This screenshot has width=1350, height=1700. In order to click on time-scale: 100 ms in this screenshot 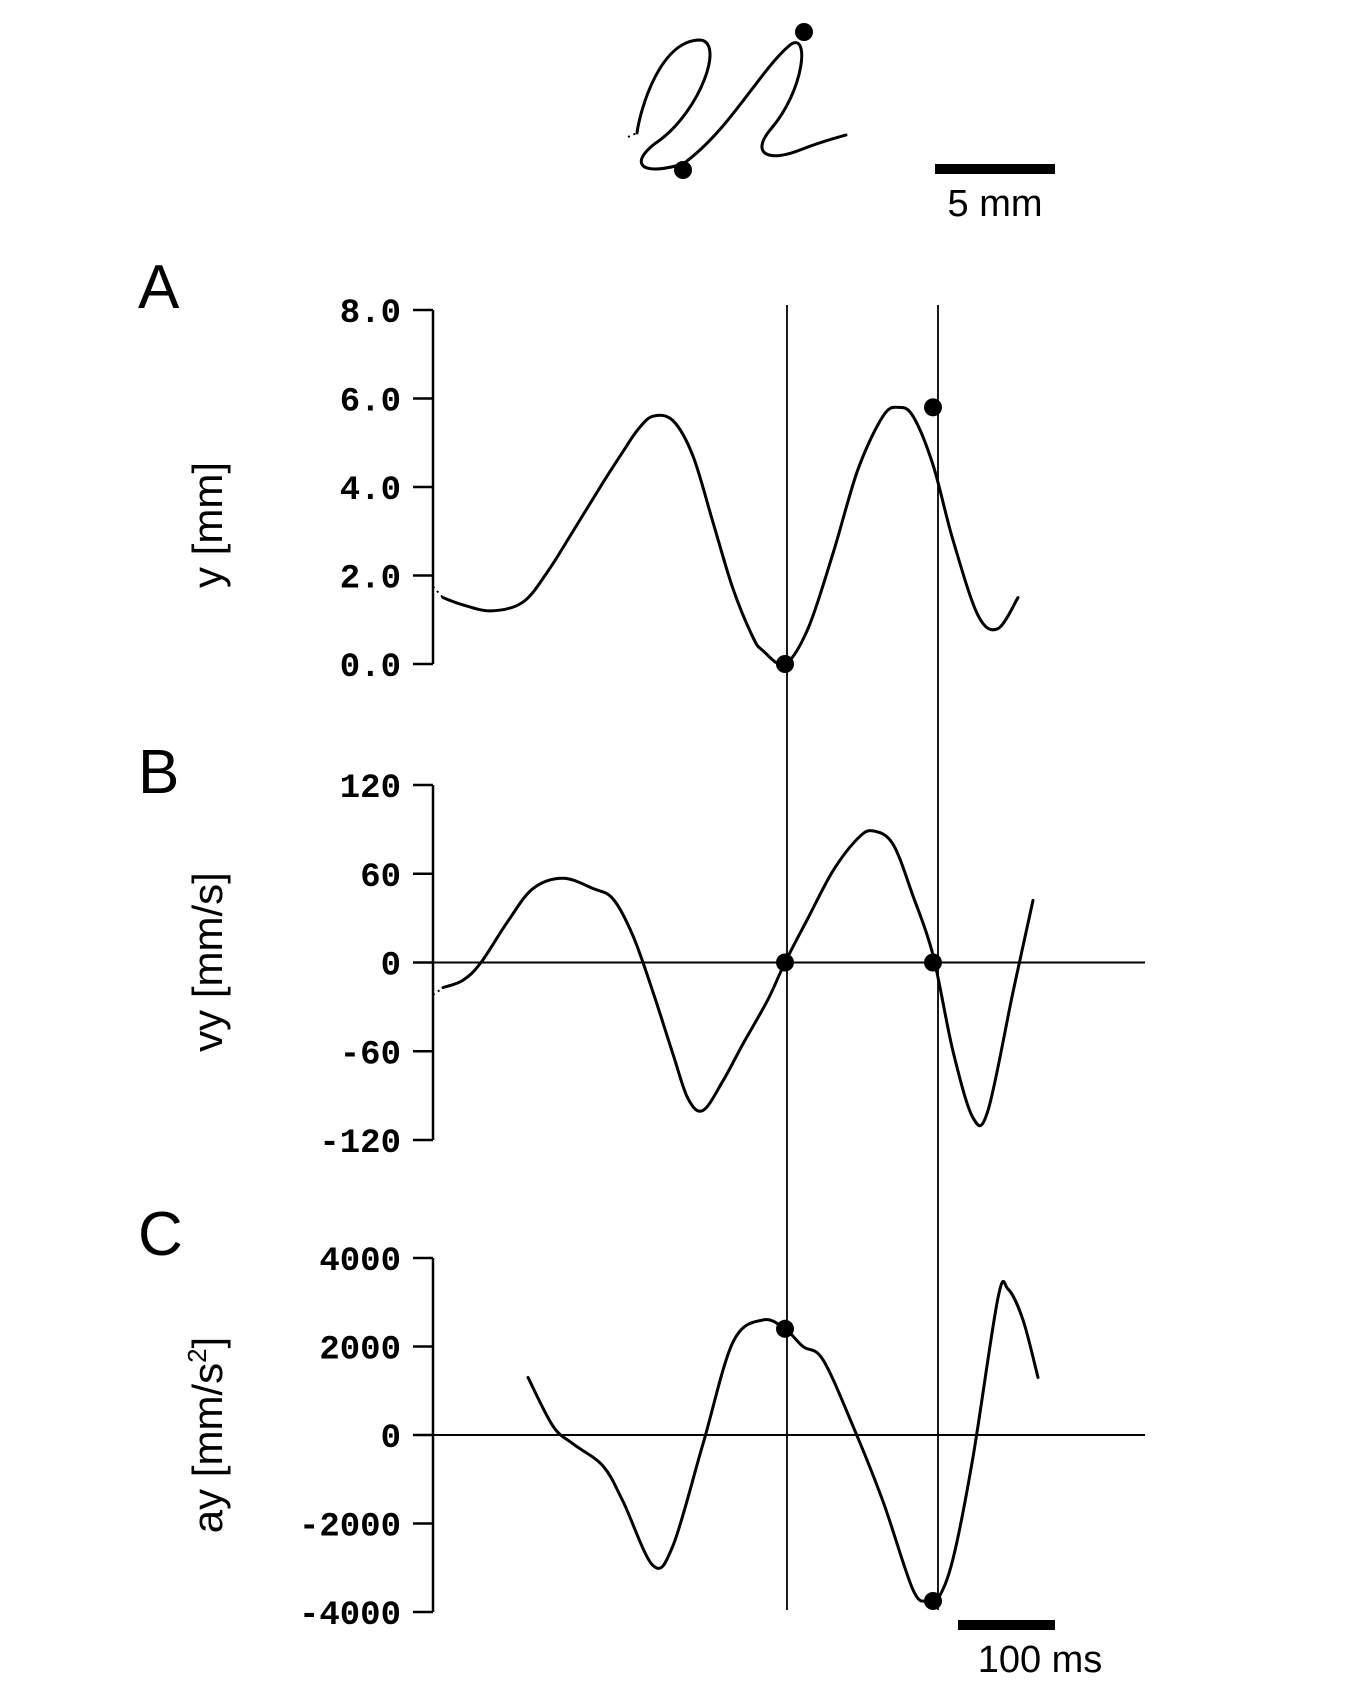, I will do `click(1030, 1650)`.